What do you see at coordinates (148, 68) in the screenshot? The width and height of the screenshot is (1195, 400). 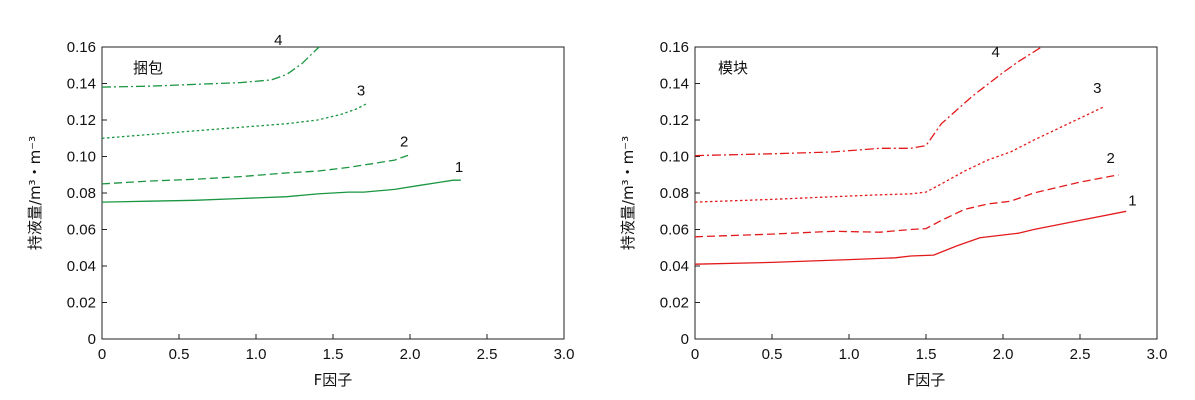 I see `panel-title: 捆包` at bounding box center [148, 68].